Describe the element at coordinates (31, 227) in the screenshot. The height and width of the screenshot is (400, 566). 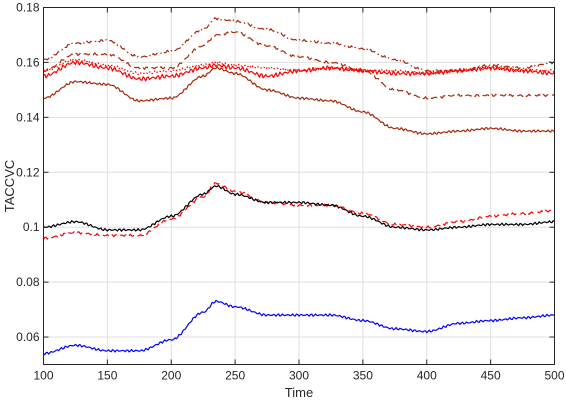
I see `y-tick-label: 0.1` at that location.